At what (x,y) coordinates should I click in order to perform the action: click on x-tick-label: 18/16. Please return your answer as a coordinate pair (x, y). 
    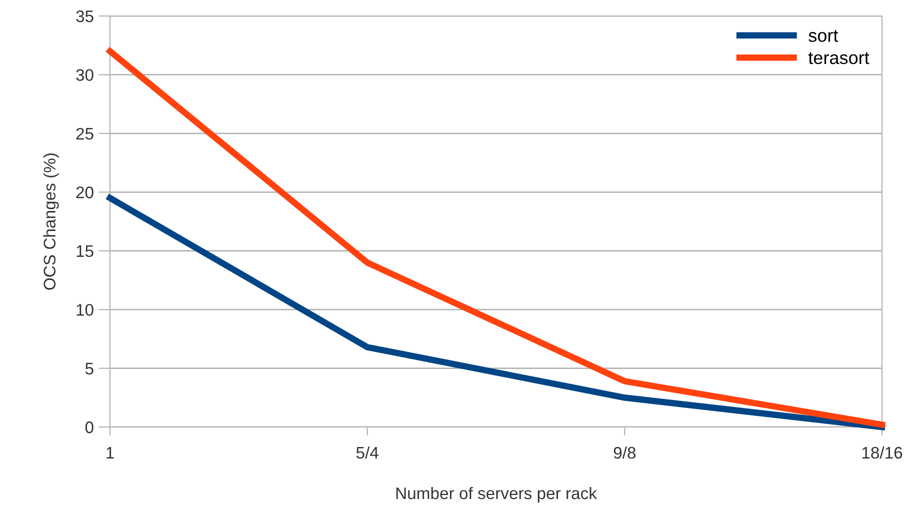
    Looking at the image, I should click on (882, 452).